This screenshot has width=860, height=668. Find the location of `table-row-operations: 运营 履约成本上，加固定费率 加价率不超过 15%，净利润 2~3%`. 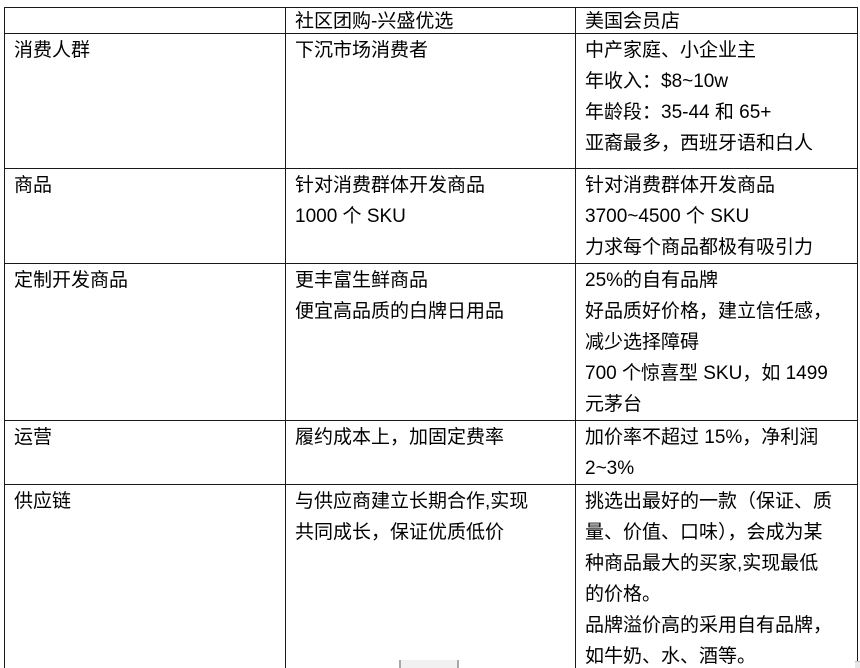

table-row-operations: 运营 履约成本上，加固定费率 加价率不超过 15%，净利润 2~3% is located at coordinates (431, 452).